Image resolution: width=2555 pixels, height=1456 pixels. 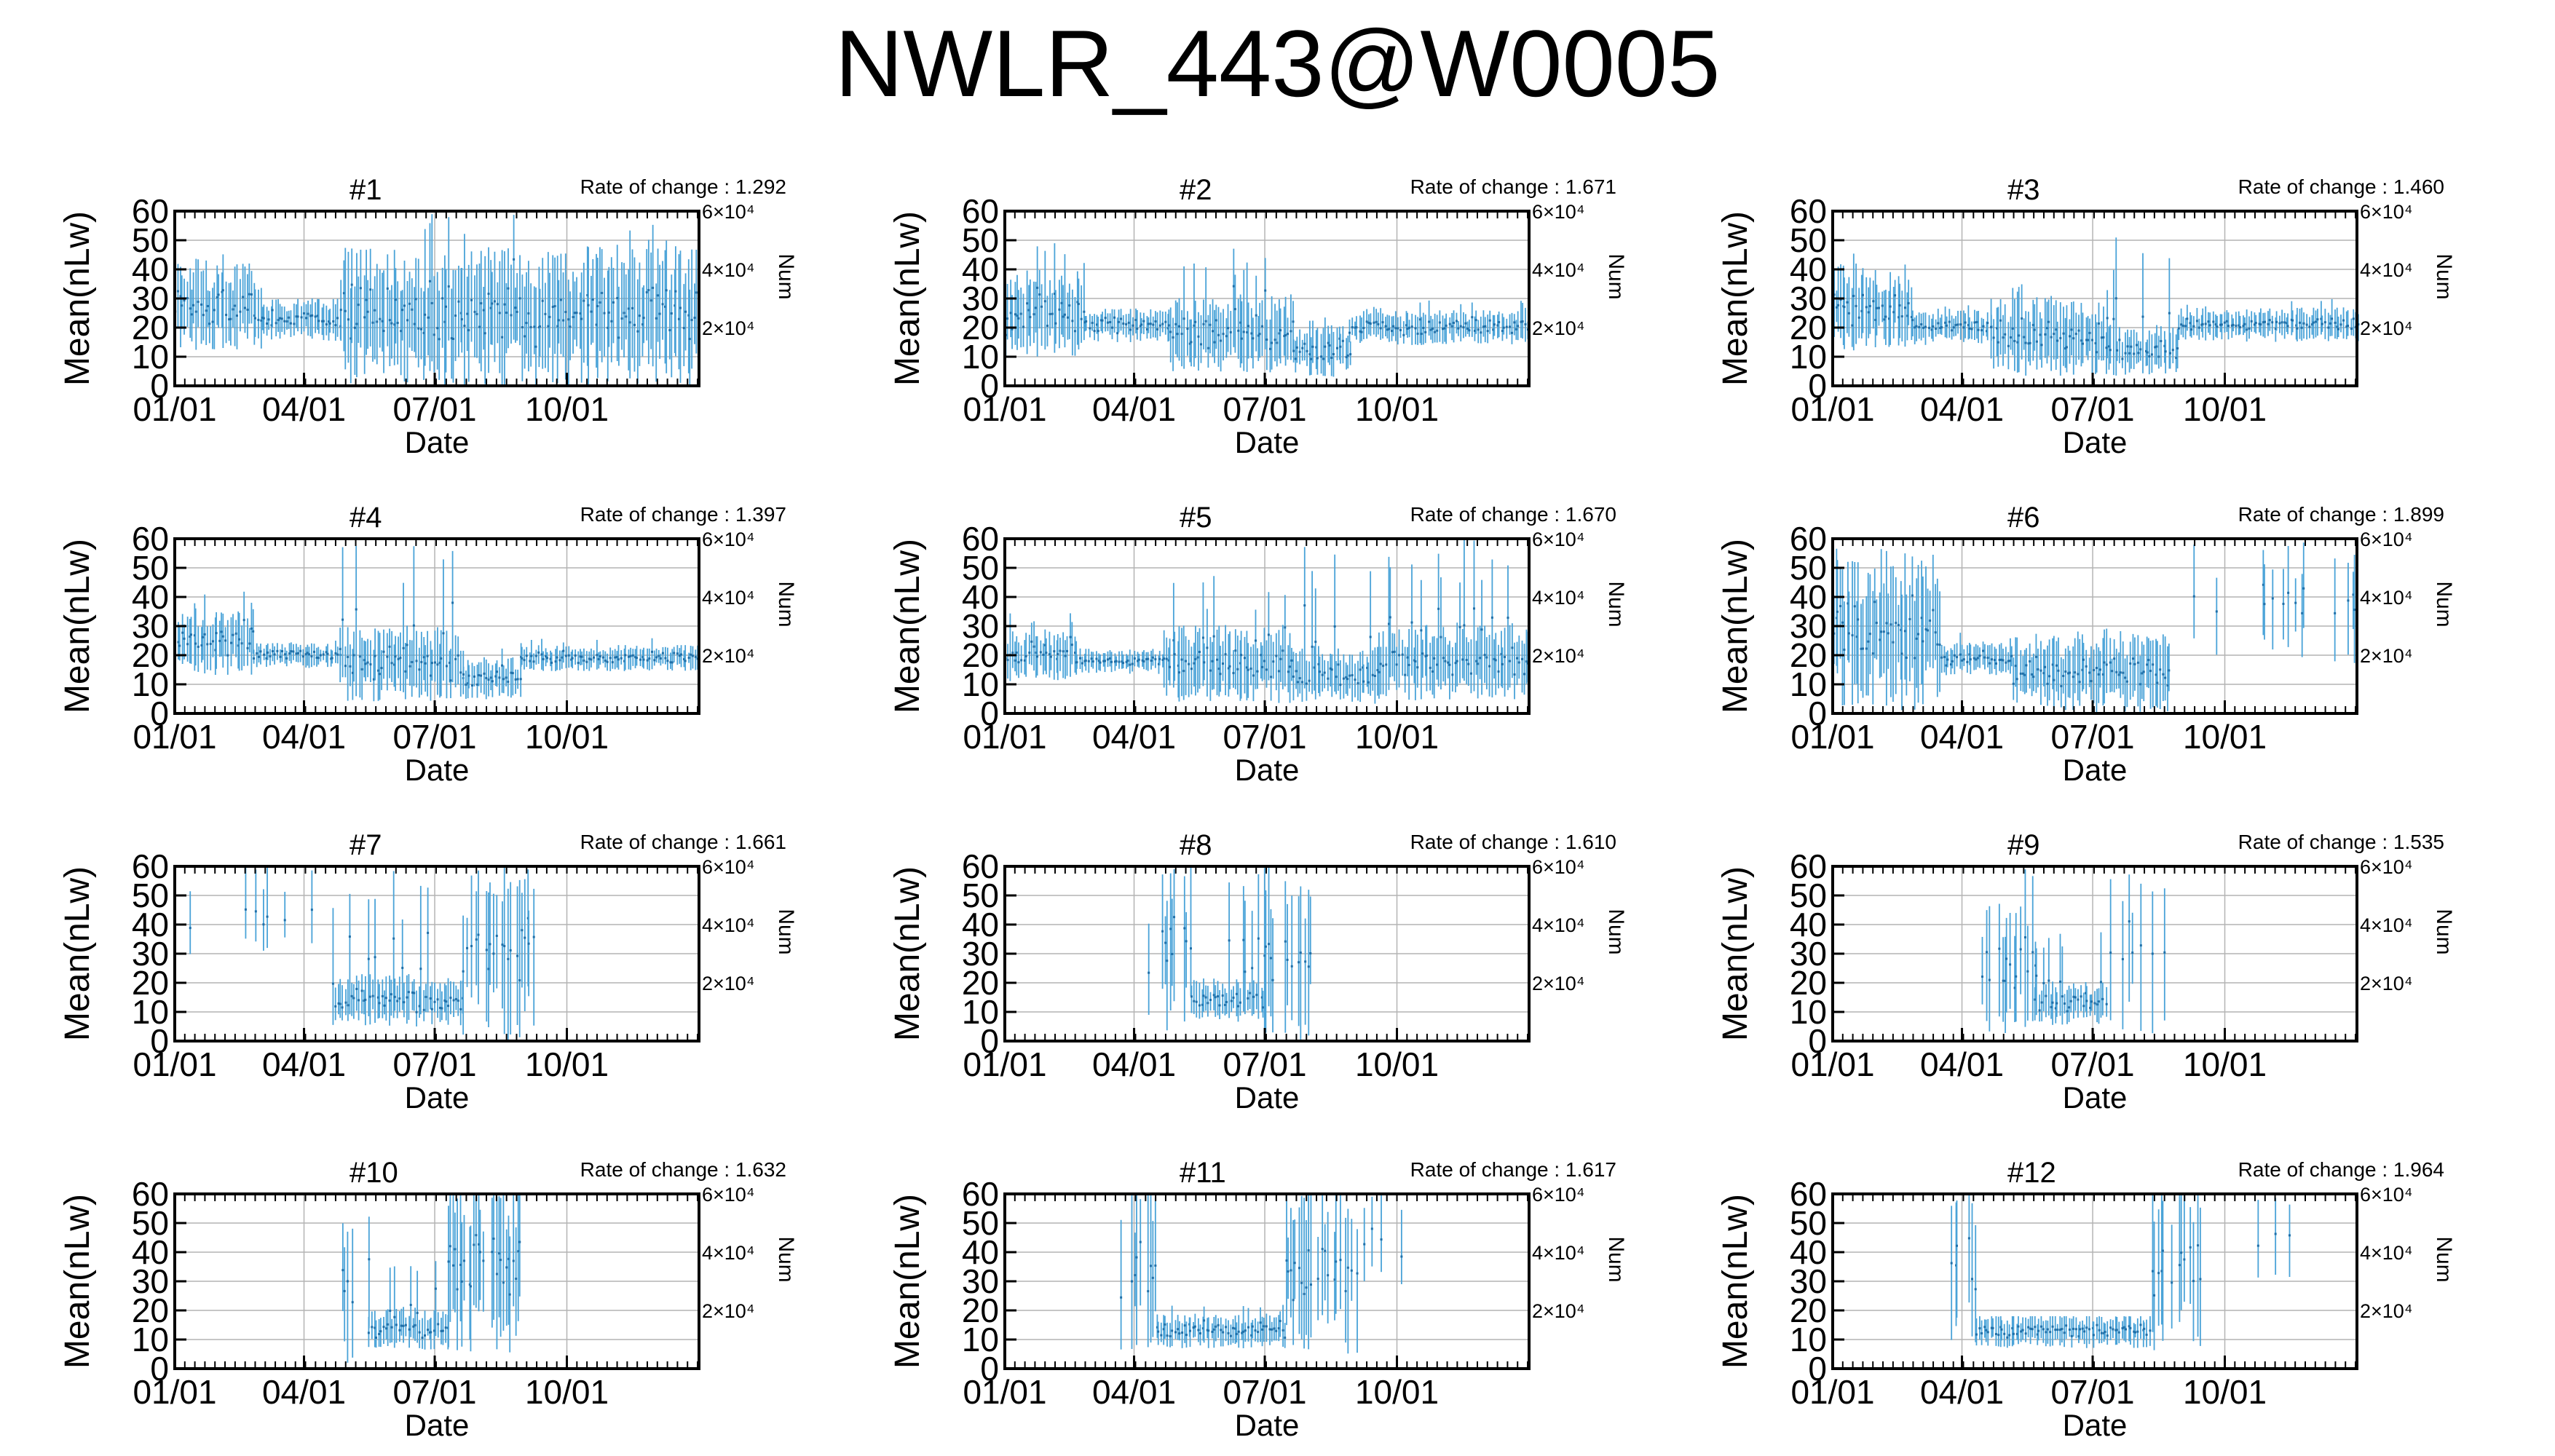 What do you see at coordinates (980, 1223) in the screenshot?
I see `y-tick-label: 50` at bounding box center [980, 1223].